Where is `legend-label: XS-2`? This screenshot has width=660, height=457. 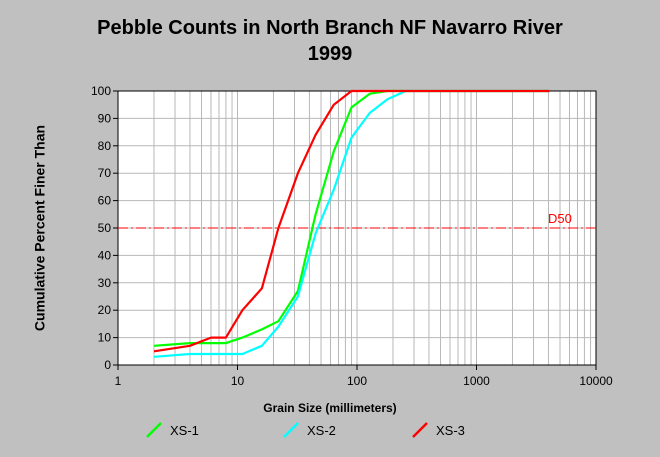
legend-label: XS-2 is located at coordinates (321, 430).